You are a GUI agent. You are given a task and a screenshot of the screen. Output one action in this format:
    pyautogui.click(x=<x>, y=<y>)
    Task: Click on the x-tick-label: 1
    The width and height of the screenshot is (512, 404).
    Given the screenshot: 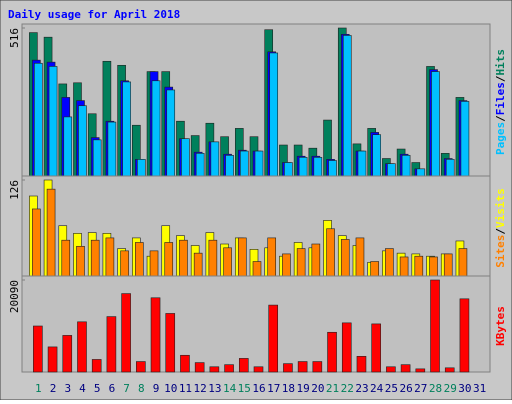 What is the action you would take?
    pyautogui.click(x=38, y=388)
    